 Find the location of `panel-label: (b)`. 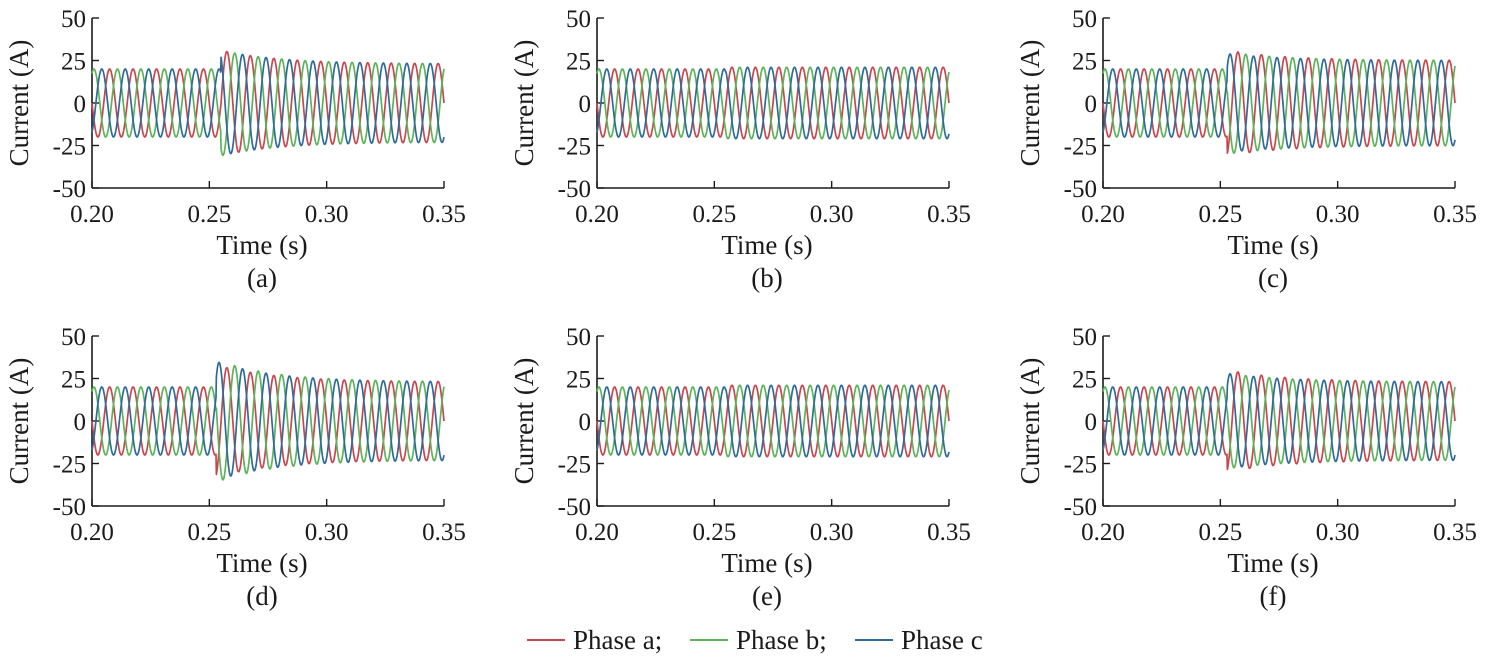

panel-label: (b) is located at coordinates (766, 278).